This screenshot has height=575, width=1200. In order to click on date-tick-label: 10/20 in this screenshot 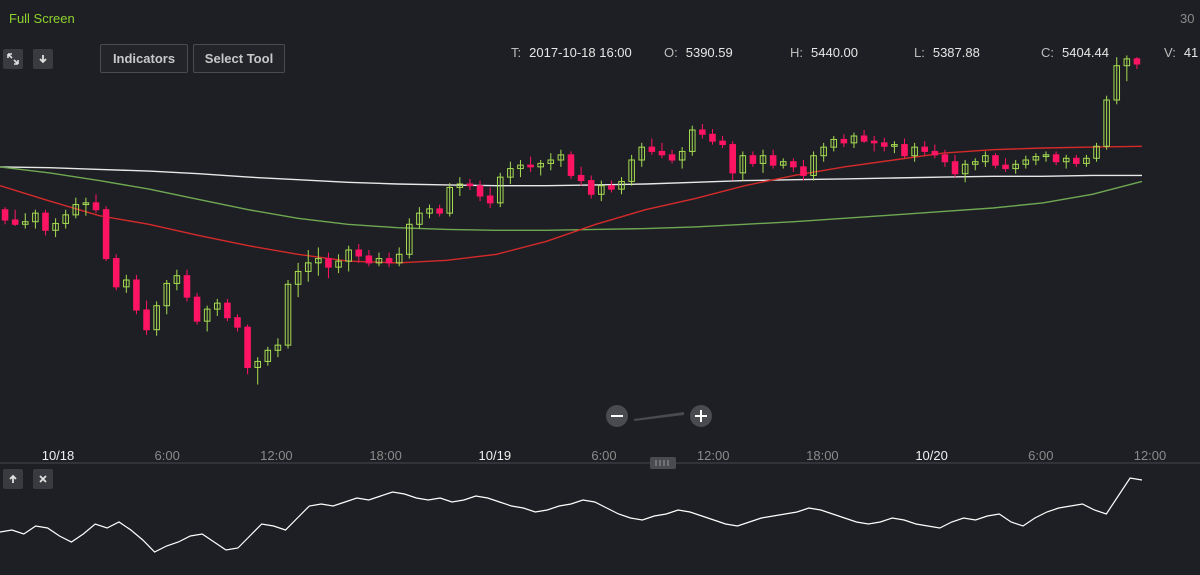, I will do `click(931, 455)`.